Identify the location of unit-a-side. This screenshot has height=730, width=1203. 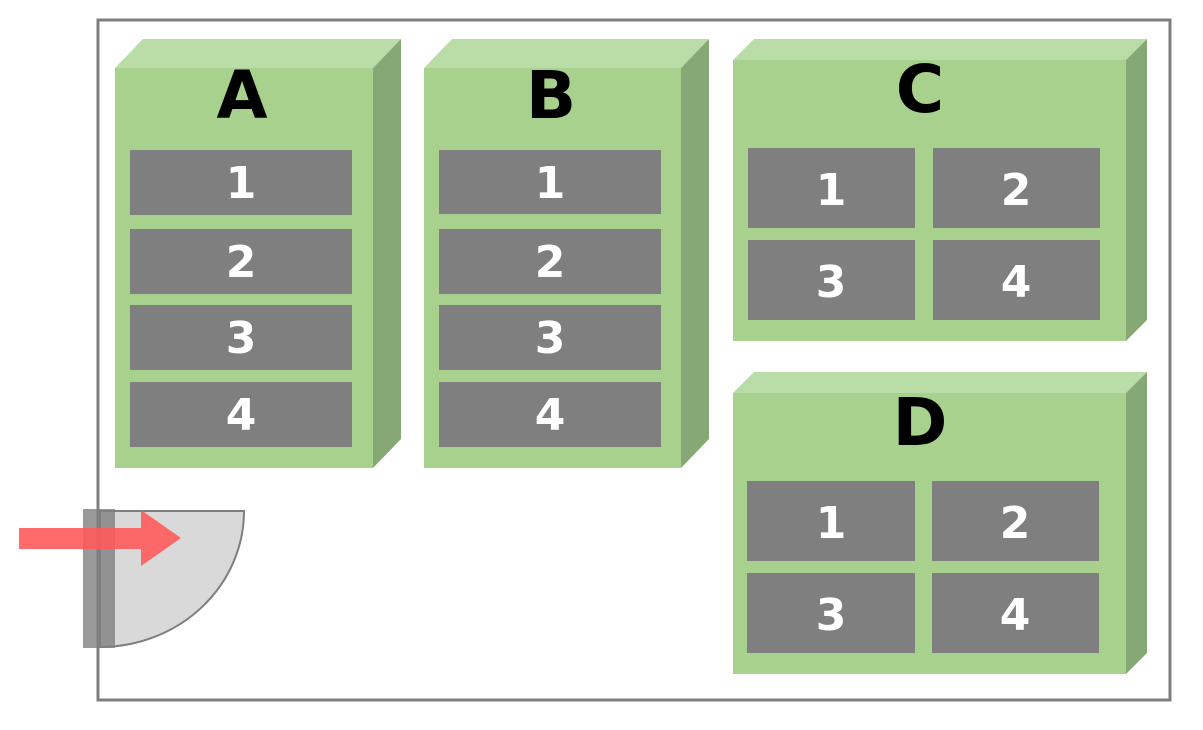
(387, 253).